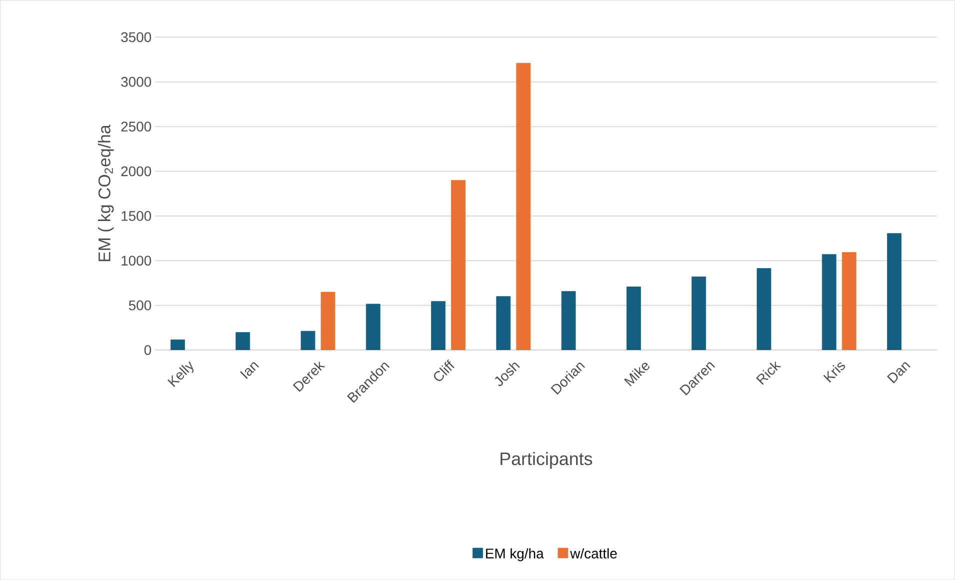 This screenshot has width=955, height=580. I want to click on x-tick-label: Dan, so click(898, 373).